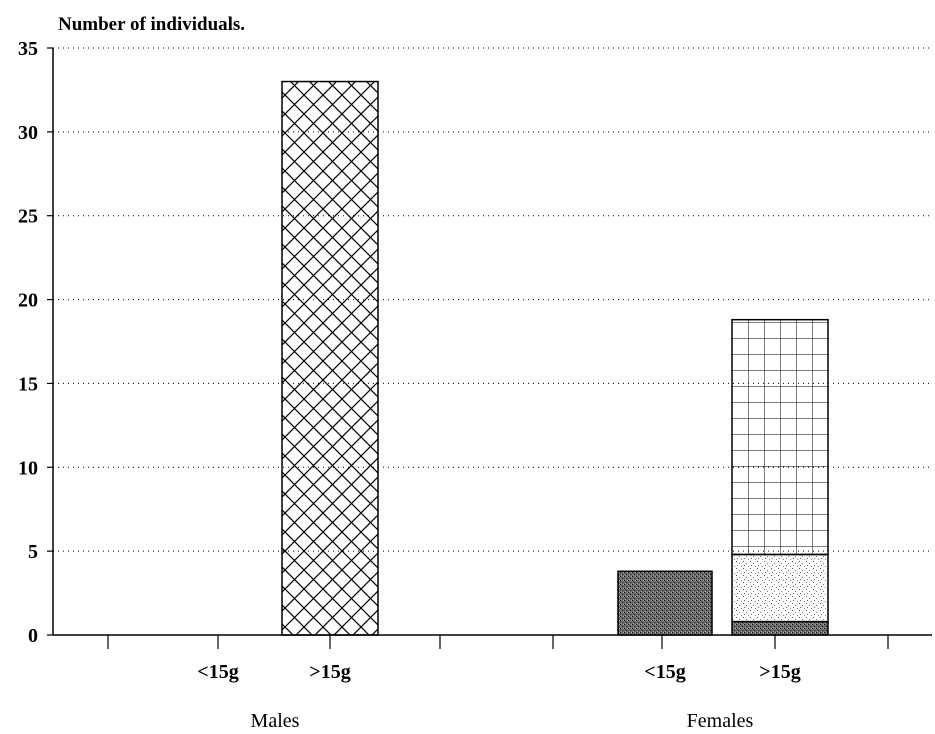 The height and width of the screenshot is (734, 935). What do you see at coordinates (720, 721) in the screenshot?
I see `x-group-label: Females` at bounding box center [720, 721].